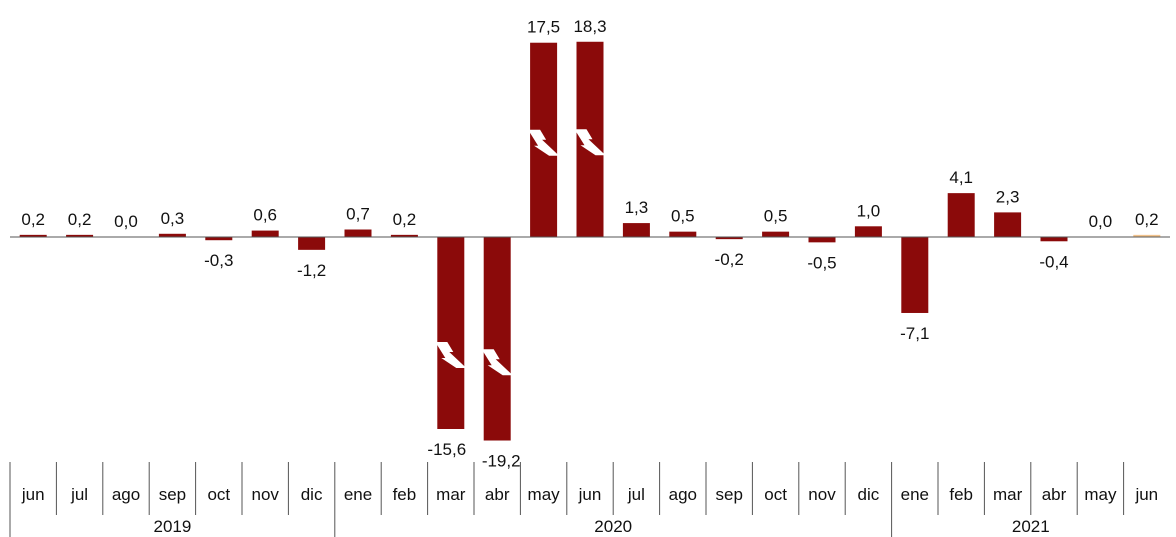 This screenshot has height=537, width=1176. Describe the element at coordinates (869, 494) in the screenshot. I see `month-label-18: dic` at that location.